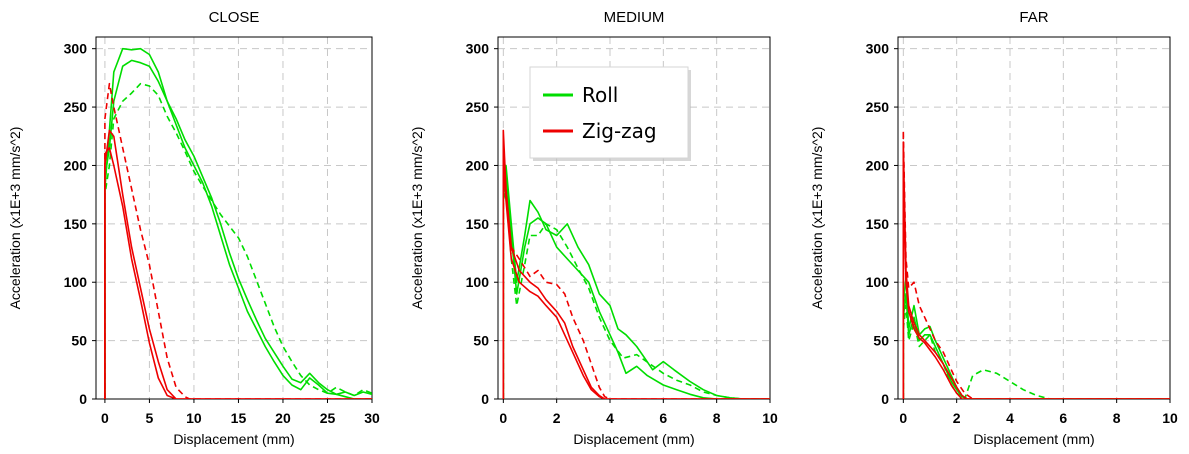 This screenshot has width=1189, height=454. I want to click on legend-label: Roll, so click(600, 95).